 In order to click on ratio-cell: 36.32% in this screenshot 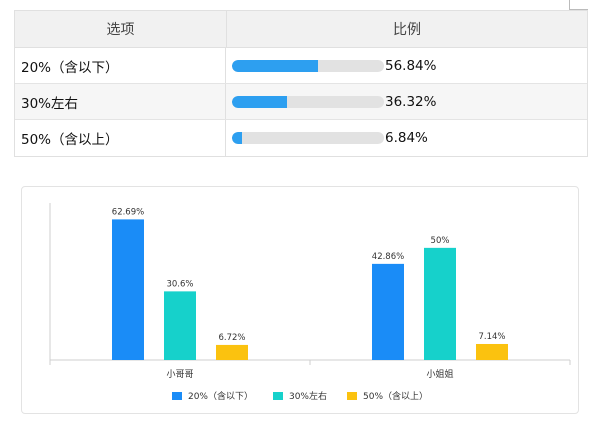, I will do `click(406, 101)`.